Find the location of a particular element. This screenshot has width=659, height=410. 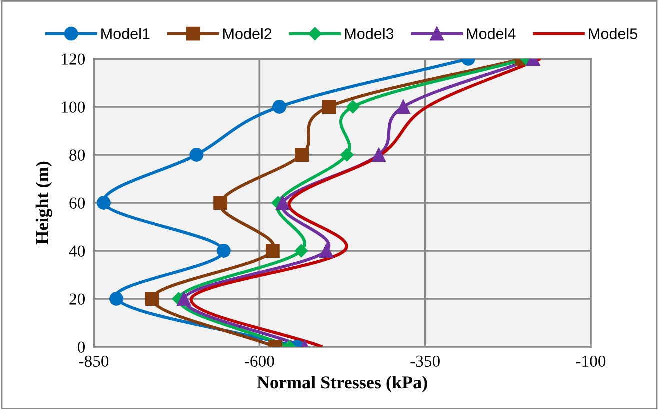

legend-label: Model1 is located at coordinates (126, 34).